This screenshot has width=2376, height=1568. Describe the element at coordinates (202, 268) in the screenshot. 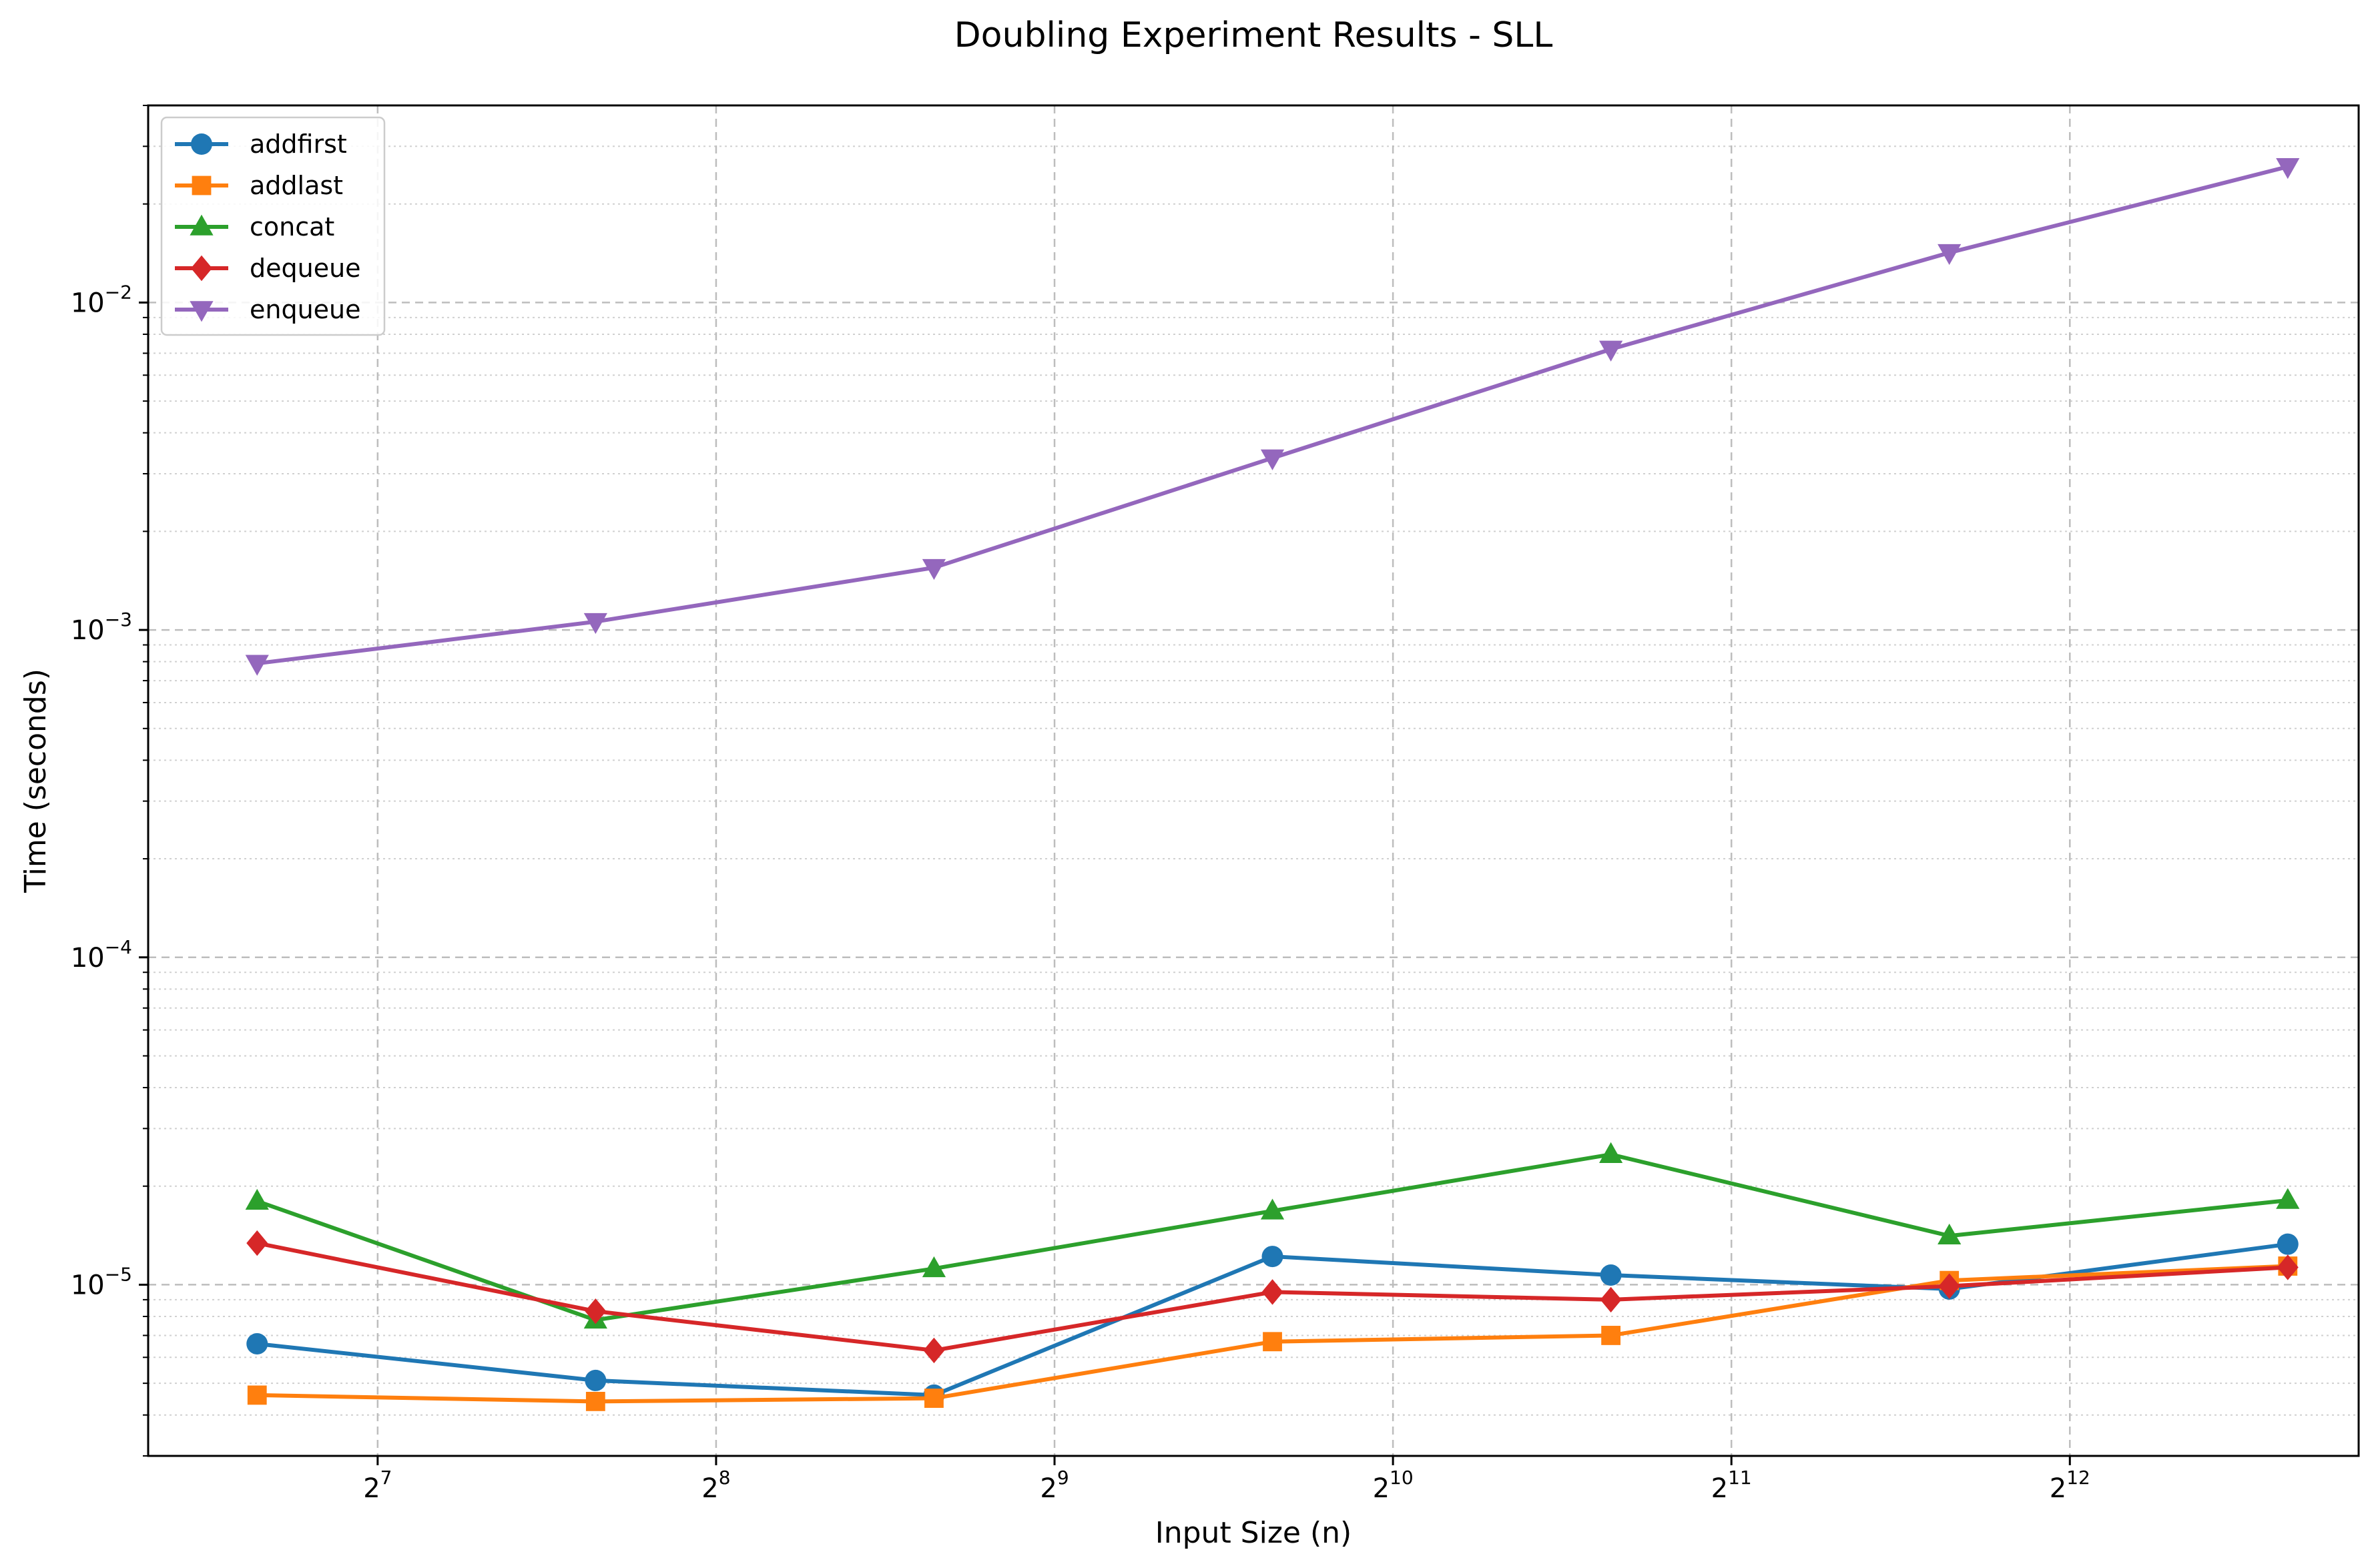

I see `legend-marker-dequeue` at that location.